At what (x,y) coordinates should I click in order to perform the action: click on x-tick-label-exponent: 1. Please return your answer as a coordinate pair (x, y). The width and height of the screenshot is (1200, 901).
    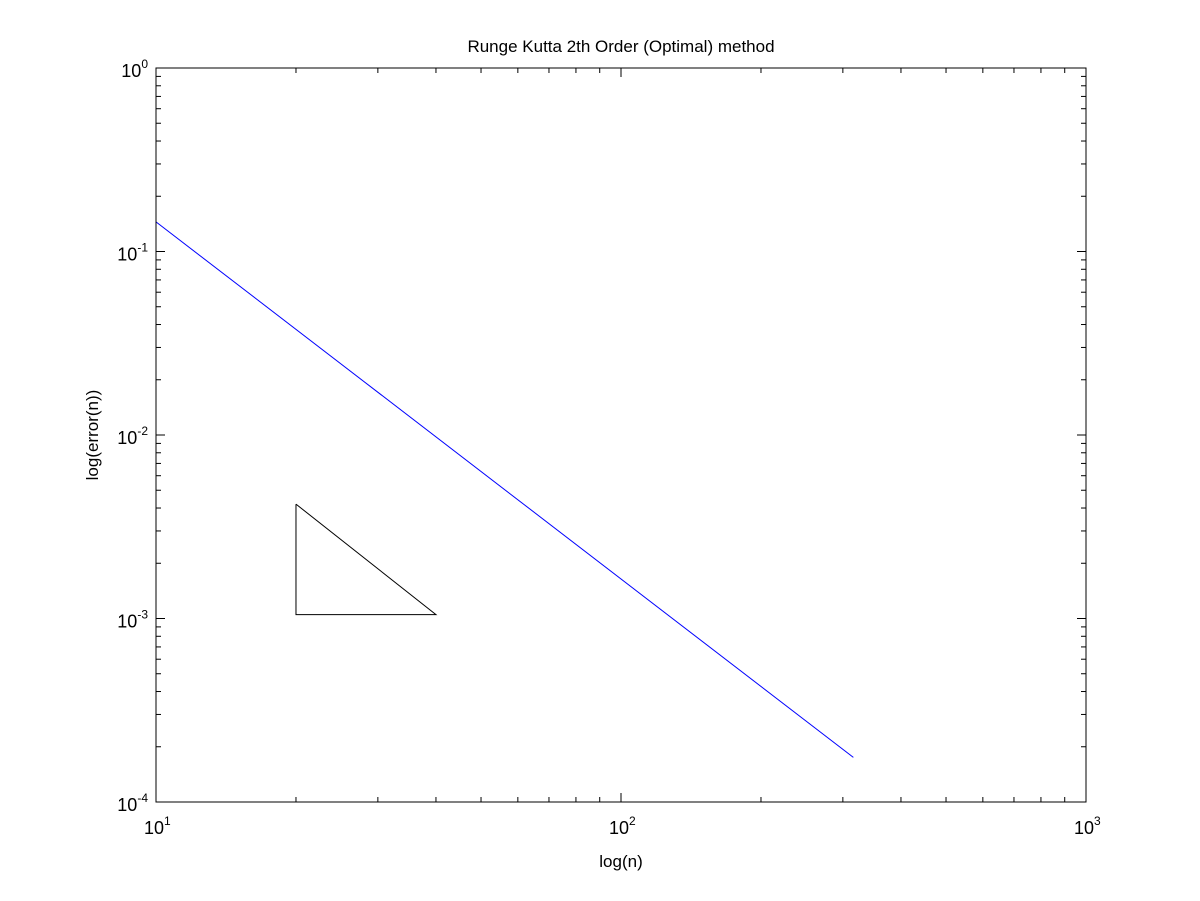
    Looking at the image, I should click on (167, 821).